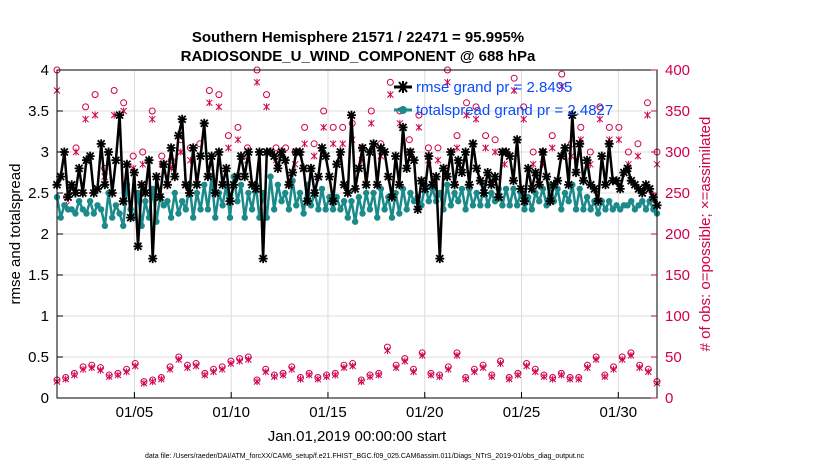 The height and width of the screenshot is (470, 830). I want to click on x-tick-label: 01/20, so click(425, 412).